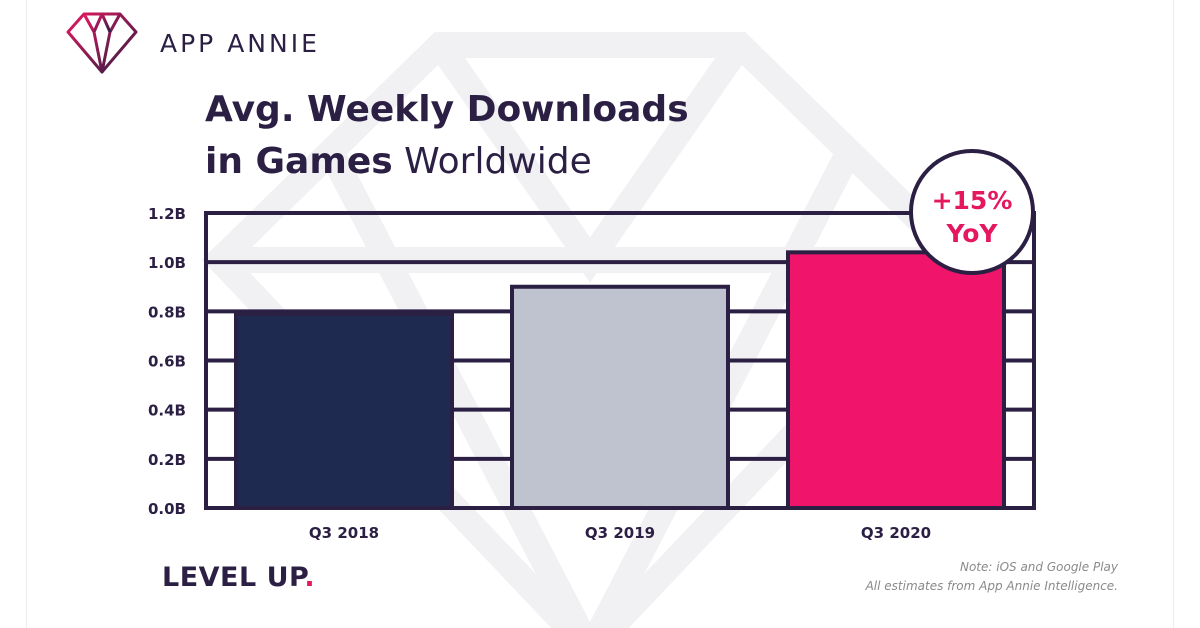 This screenshot has width=1200, height=628. What do you see at coordinates (167, 509) in the screenshot?
I see `y-tick-label: 0.0B` at bounding box center [167, 509].